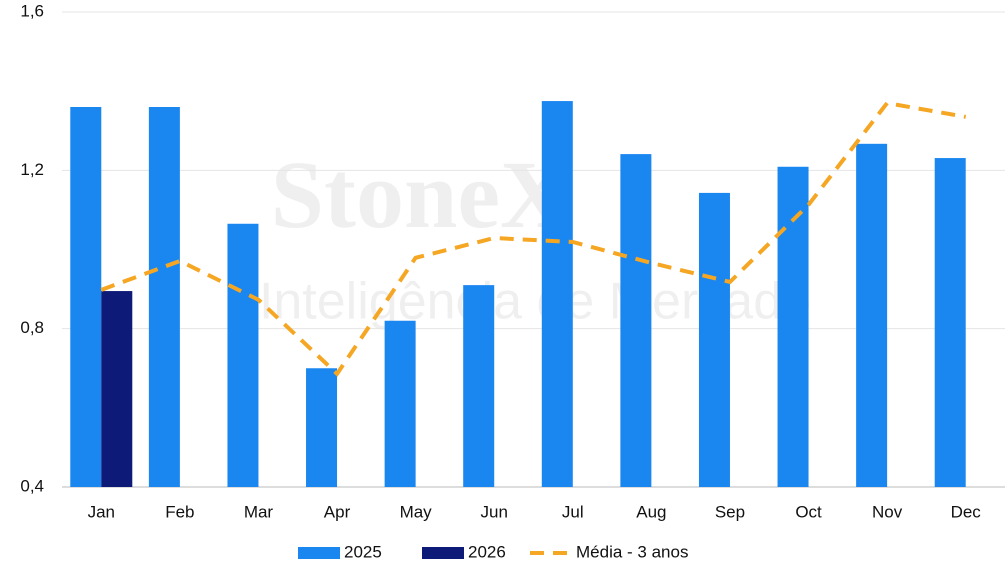  What do you see at coordinates (730, 511) in the screenshot?
I see `x-tick-label: Sep` at bounding box center [730, 511].